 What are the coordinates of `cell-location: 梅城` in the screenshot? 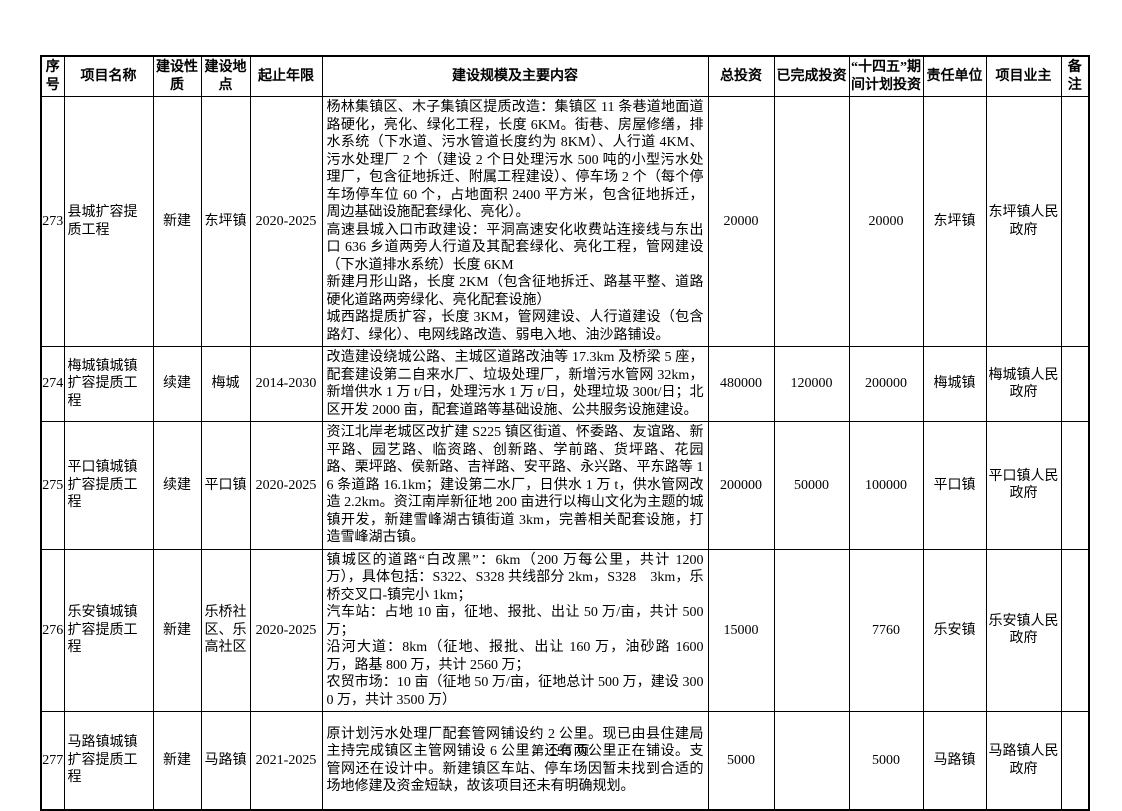 It's located at (225, 384).